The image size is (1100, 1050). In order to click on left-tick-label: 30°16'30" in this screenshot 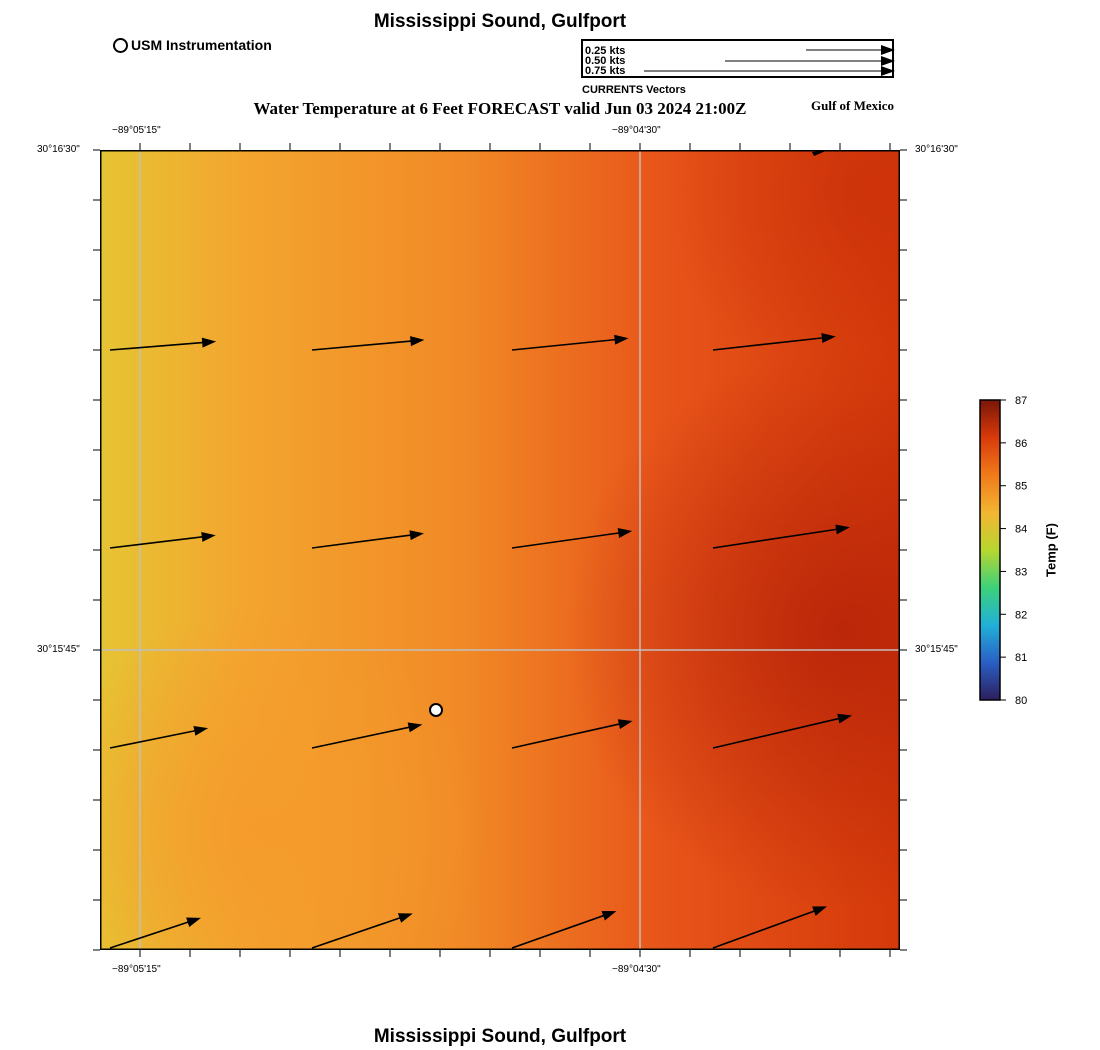, I will do `click(58, 149)`.